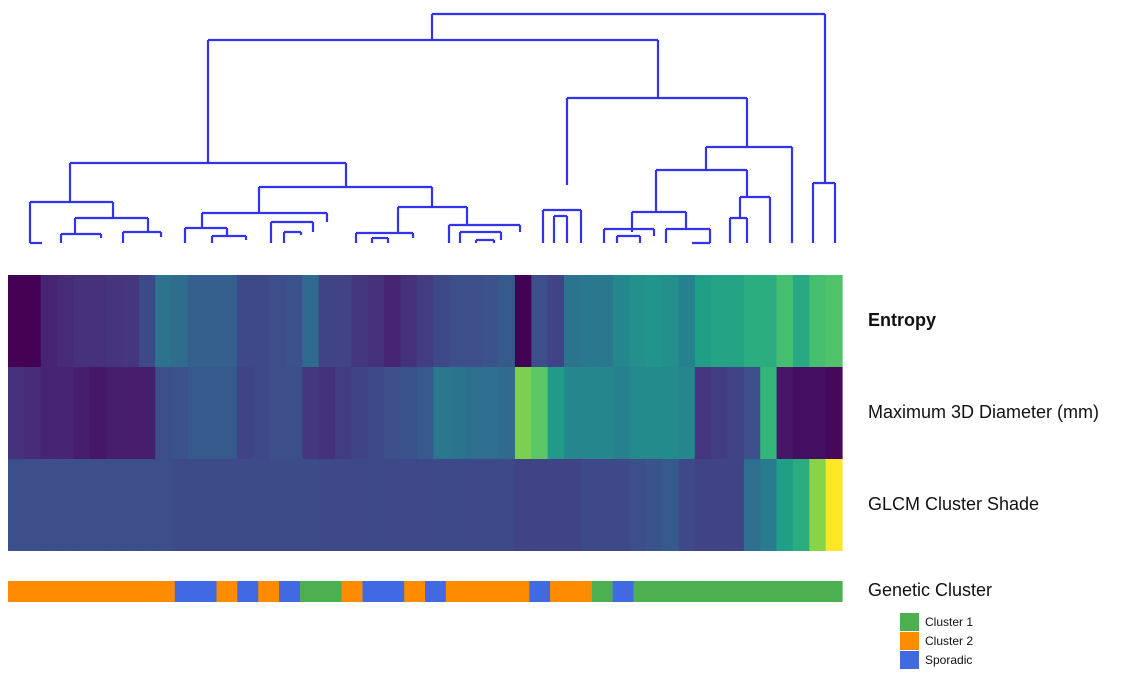 Image resolution: width=1148 pixels, height=673 pixels. What do you see at coordinates (930, 590) in the screenshot?
I see `annotation-label: Genetic Cluster` at bounding box center [930, 590].